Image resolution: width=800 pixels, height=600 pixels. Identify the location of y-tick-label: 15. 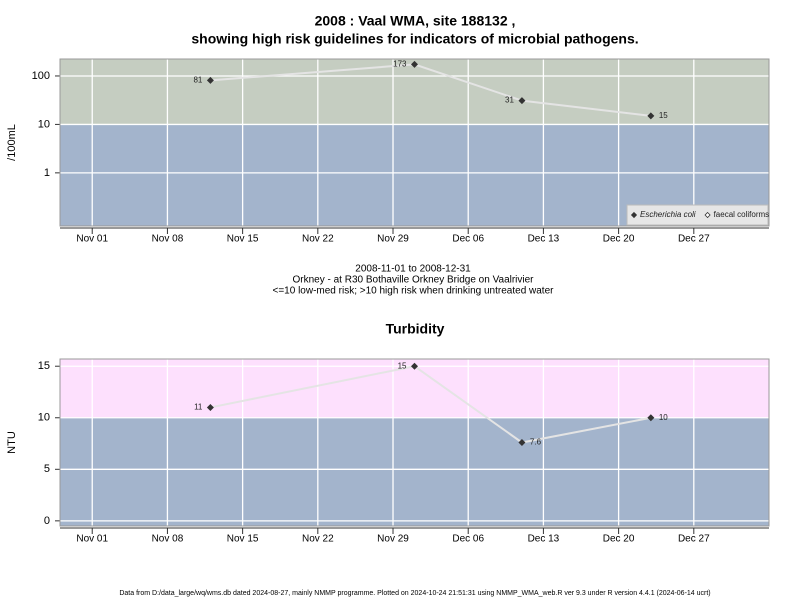
(44, 366).